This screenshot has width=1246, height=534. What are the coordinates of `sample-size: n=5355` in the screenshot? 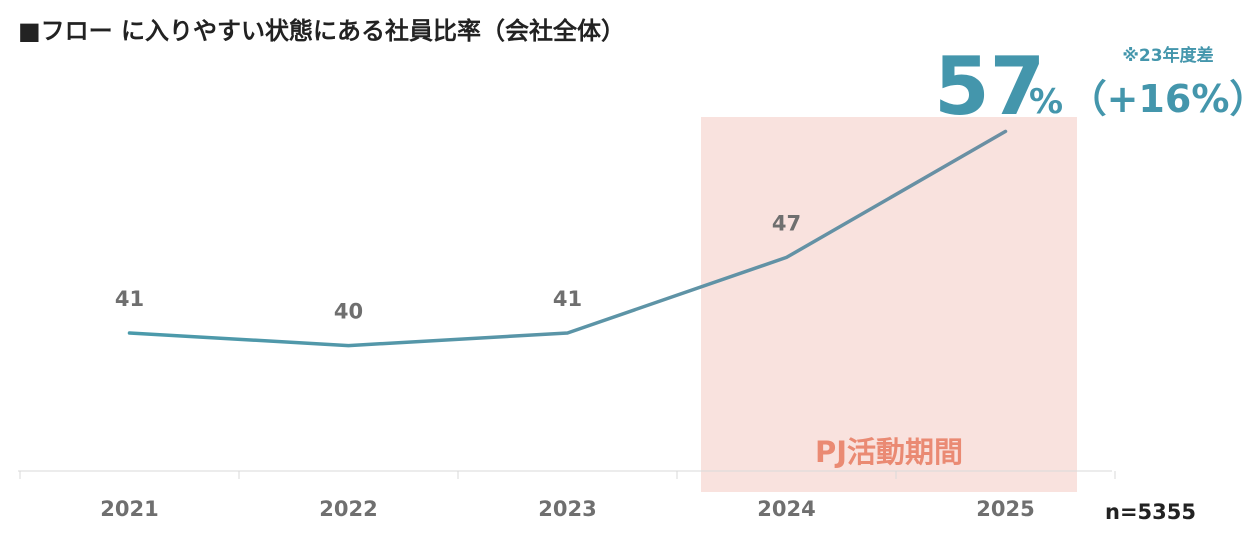 It's located at (1150, 512).